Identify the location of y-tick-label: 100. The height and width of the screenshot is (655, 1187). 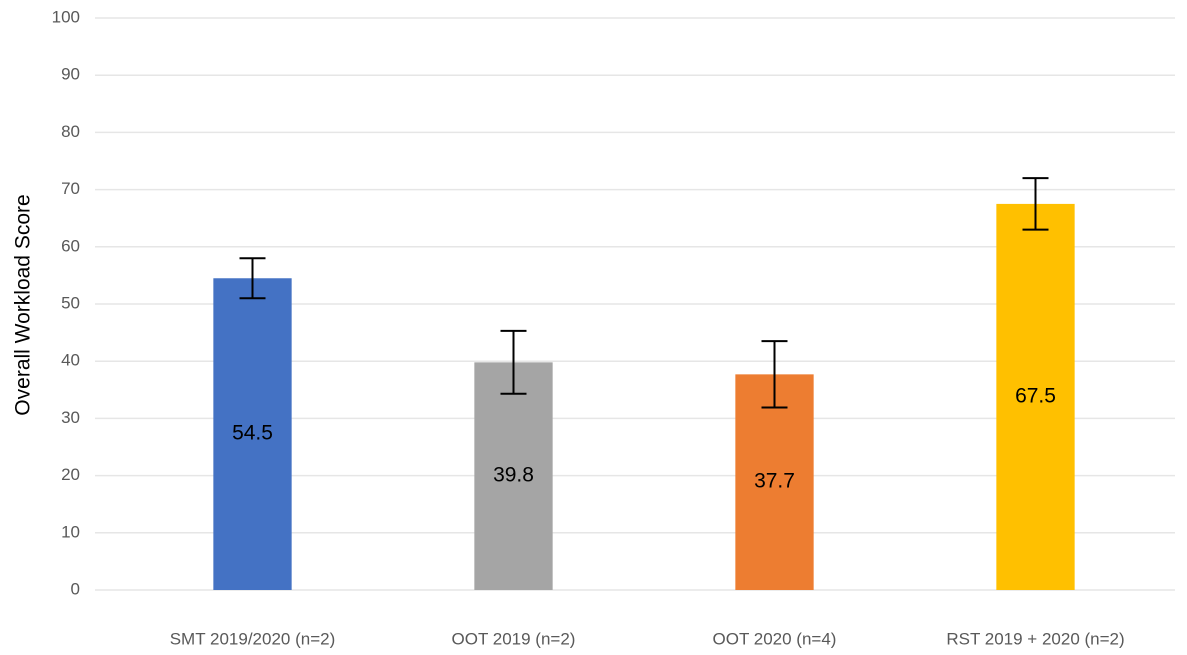
(66, 16).